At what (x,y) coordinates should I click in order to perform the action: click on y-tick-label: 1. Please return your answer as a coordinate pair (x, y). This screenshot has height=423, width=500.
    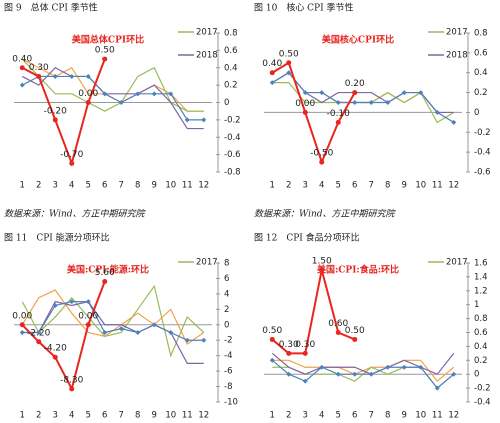
    Looking at the image, I should click on (476, 305).